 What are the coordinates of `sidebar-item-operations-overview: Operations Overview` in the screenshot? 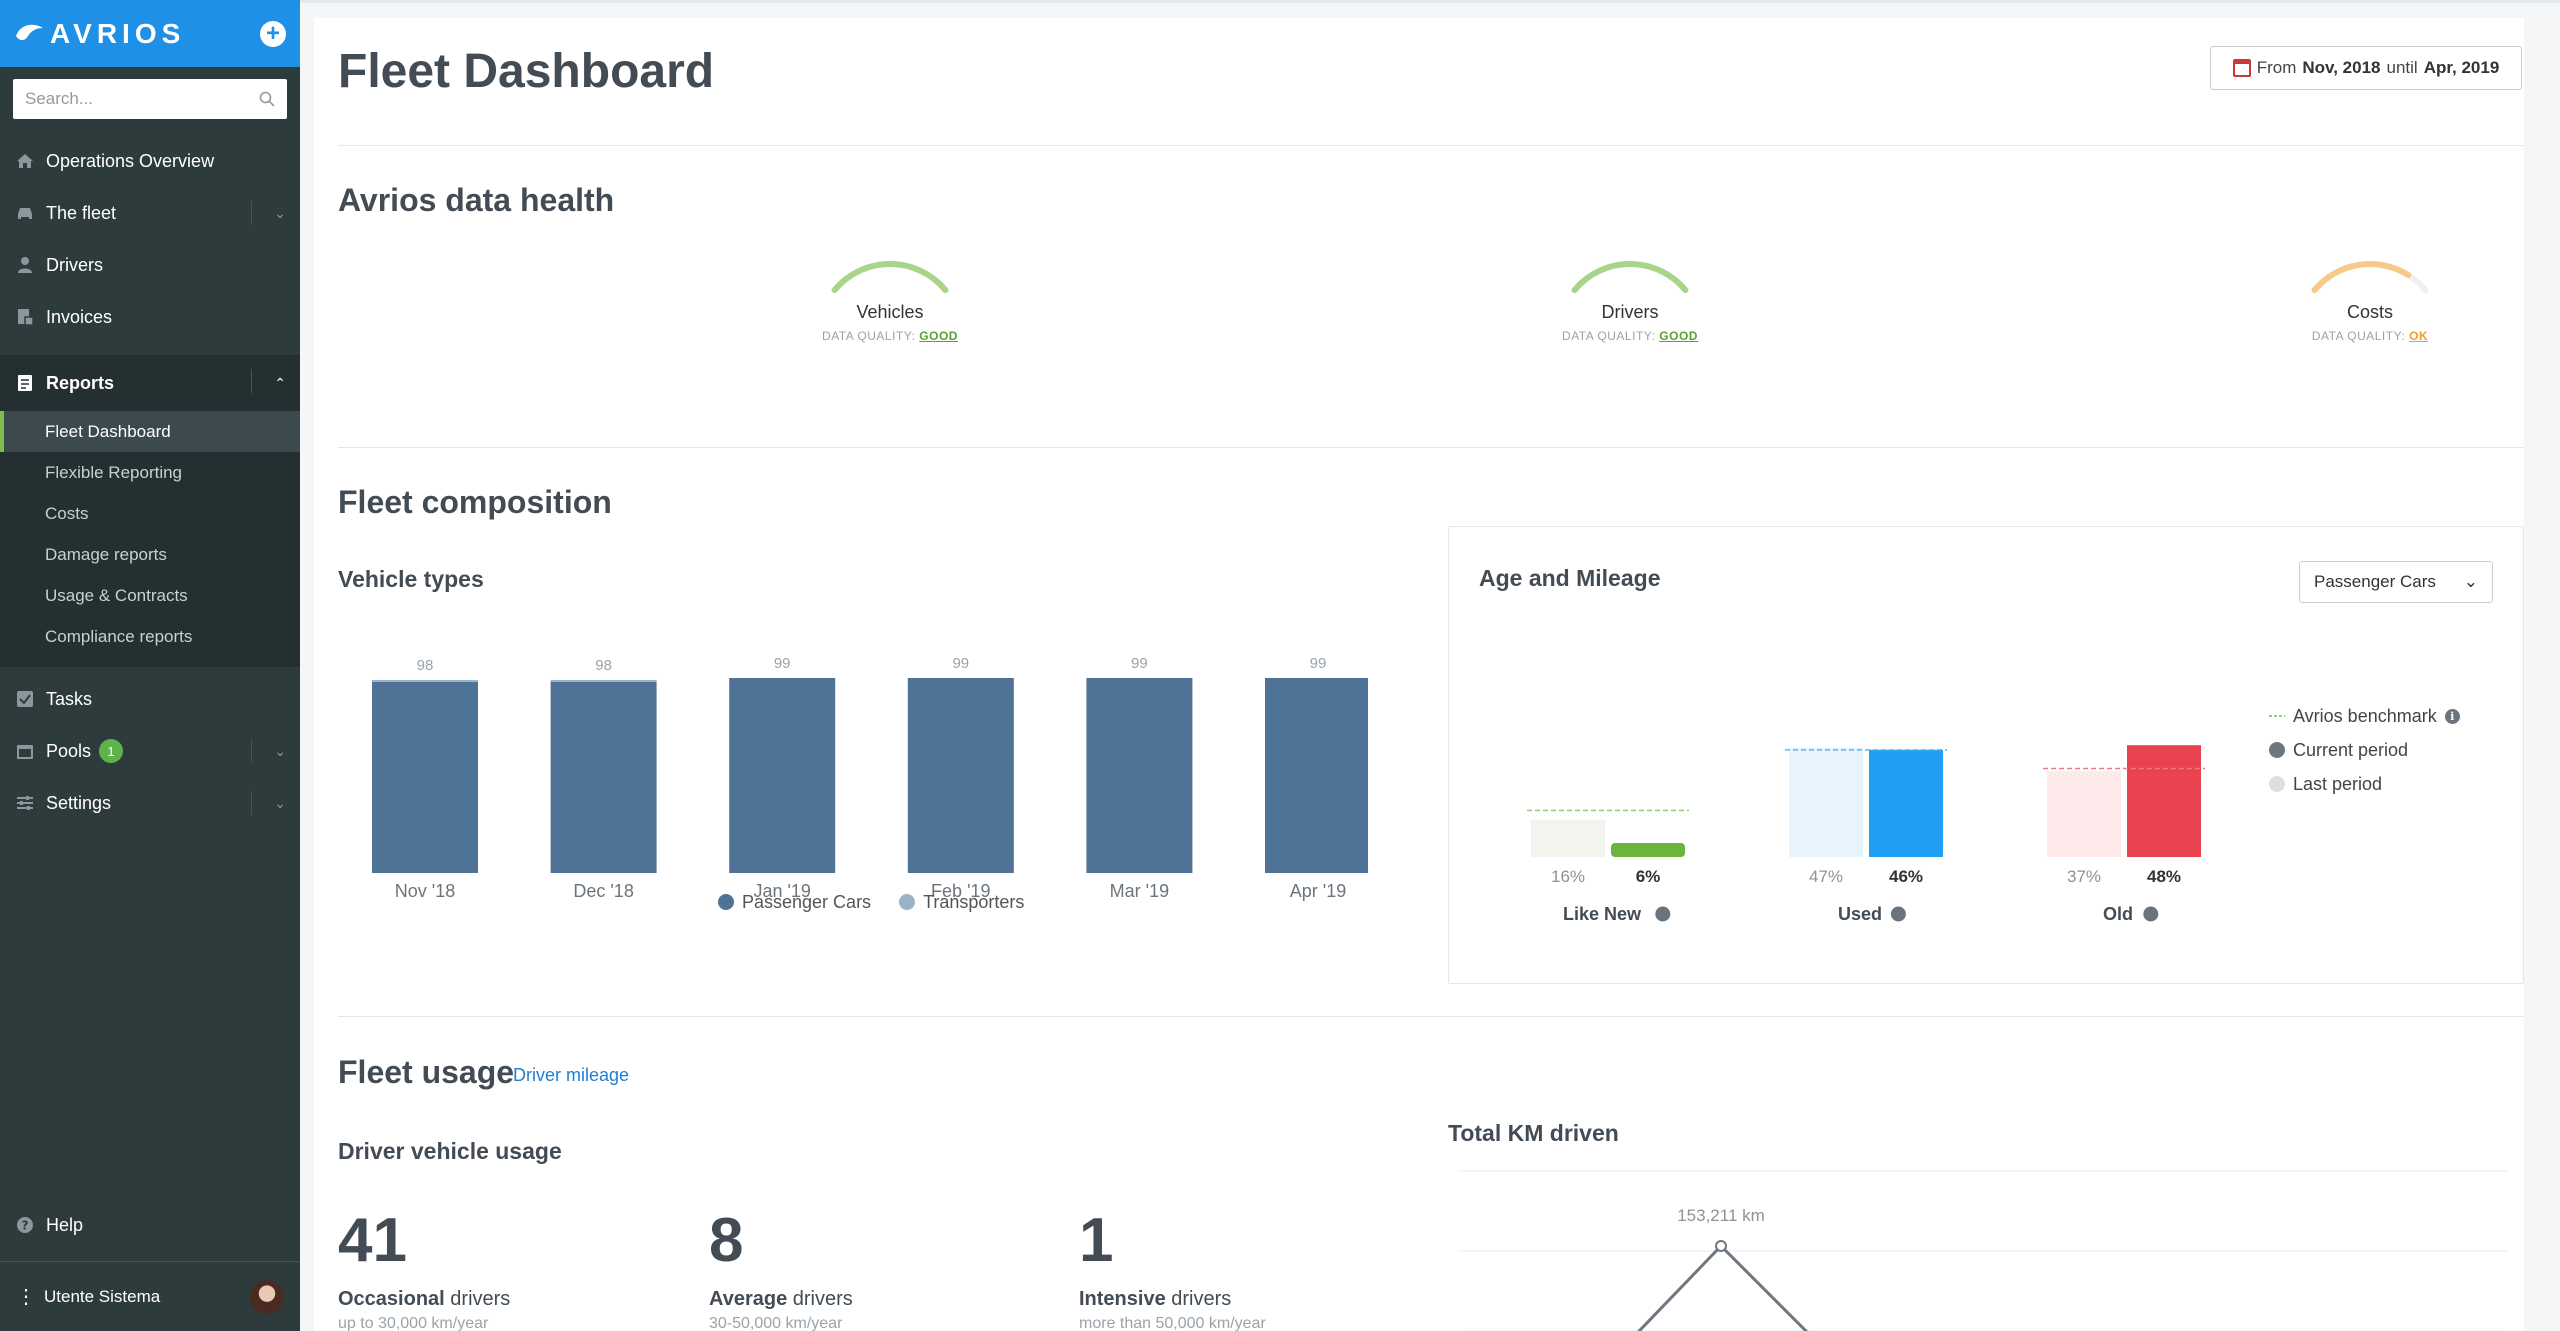 It's located at (150, 161).